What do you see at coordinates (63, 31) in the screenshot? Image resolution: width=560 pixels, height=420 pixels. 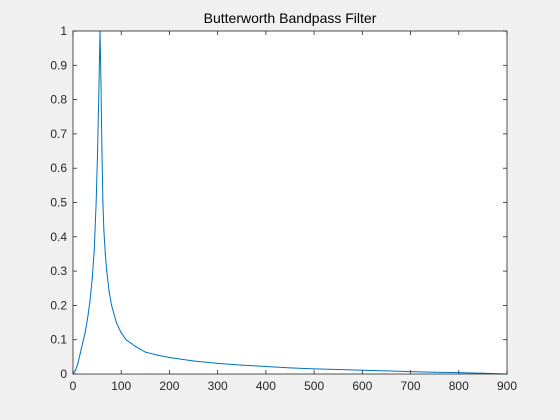 I see `y-tick-label: 1` at bounding box center [63, 31].